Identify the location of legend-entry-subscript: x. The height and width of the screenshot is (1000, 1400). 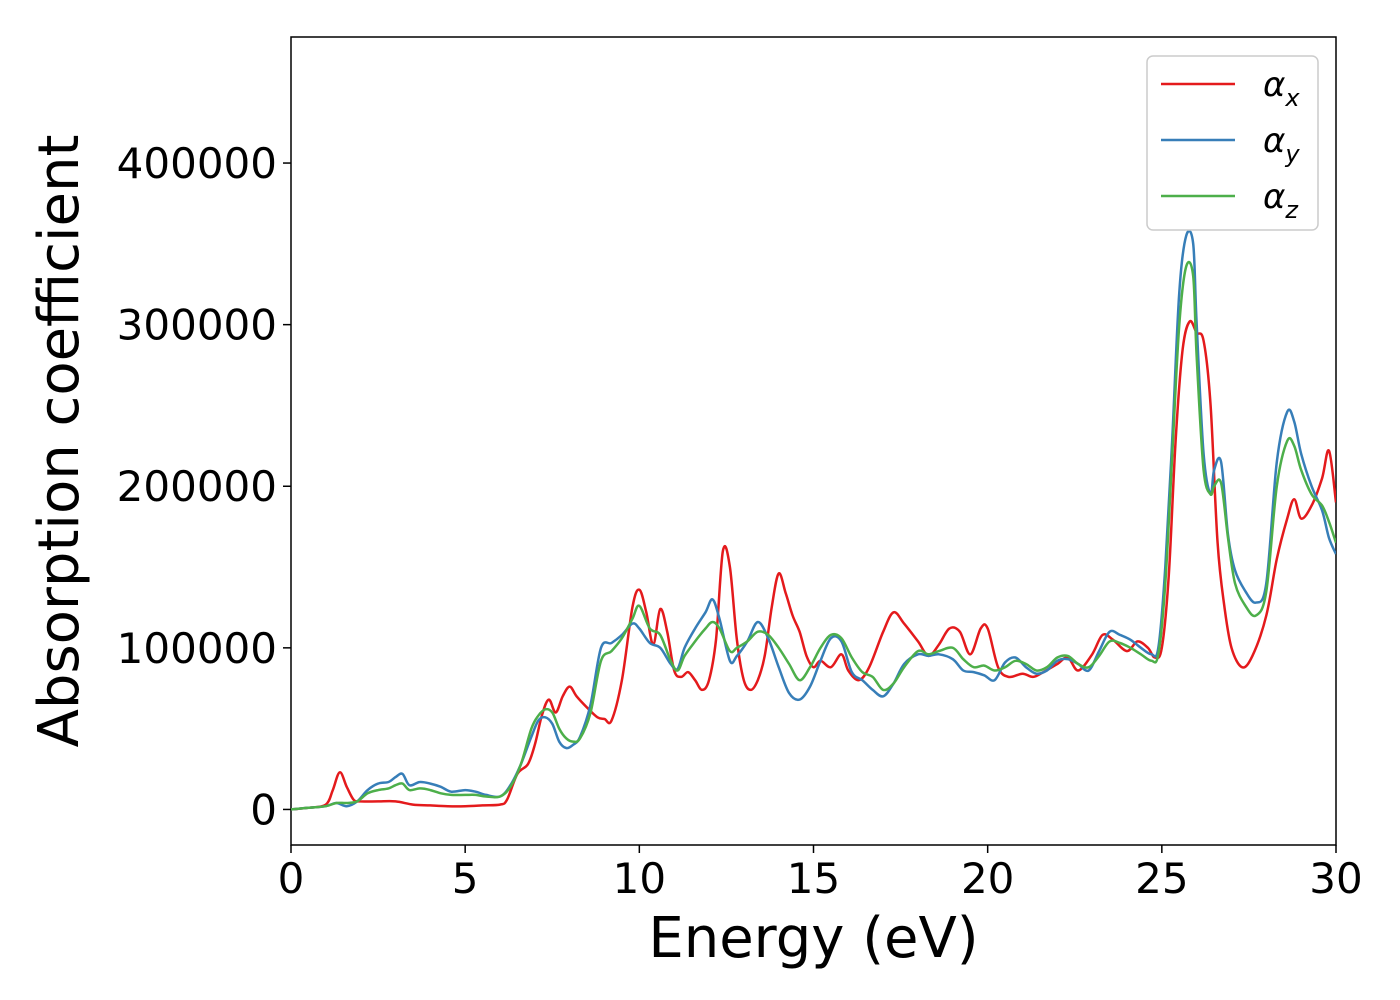
(1292, 98).